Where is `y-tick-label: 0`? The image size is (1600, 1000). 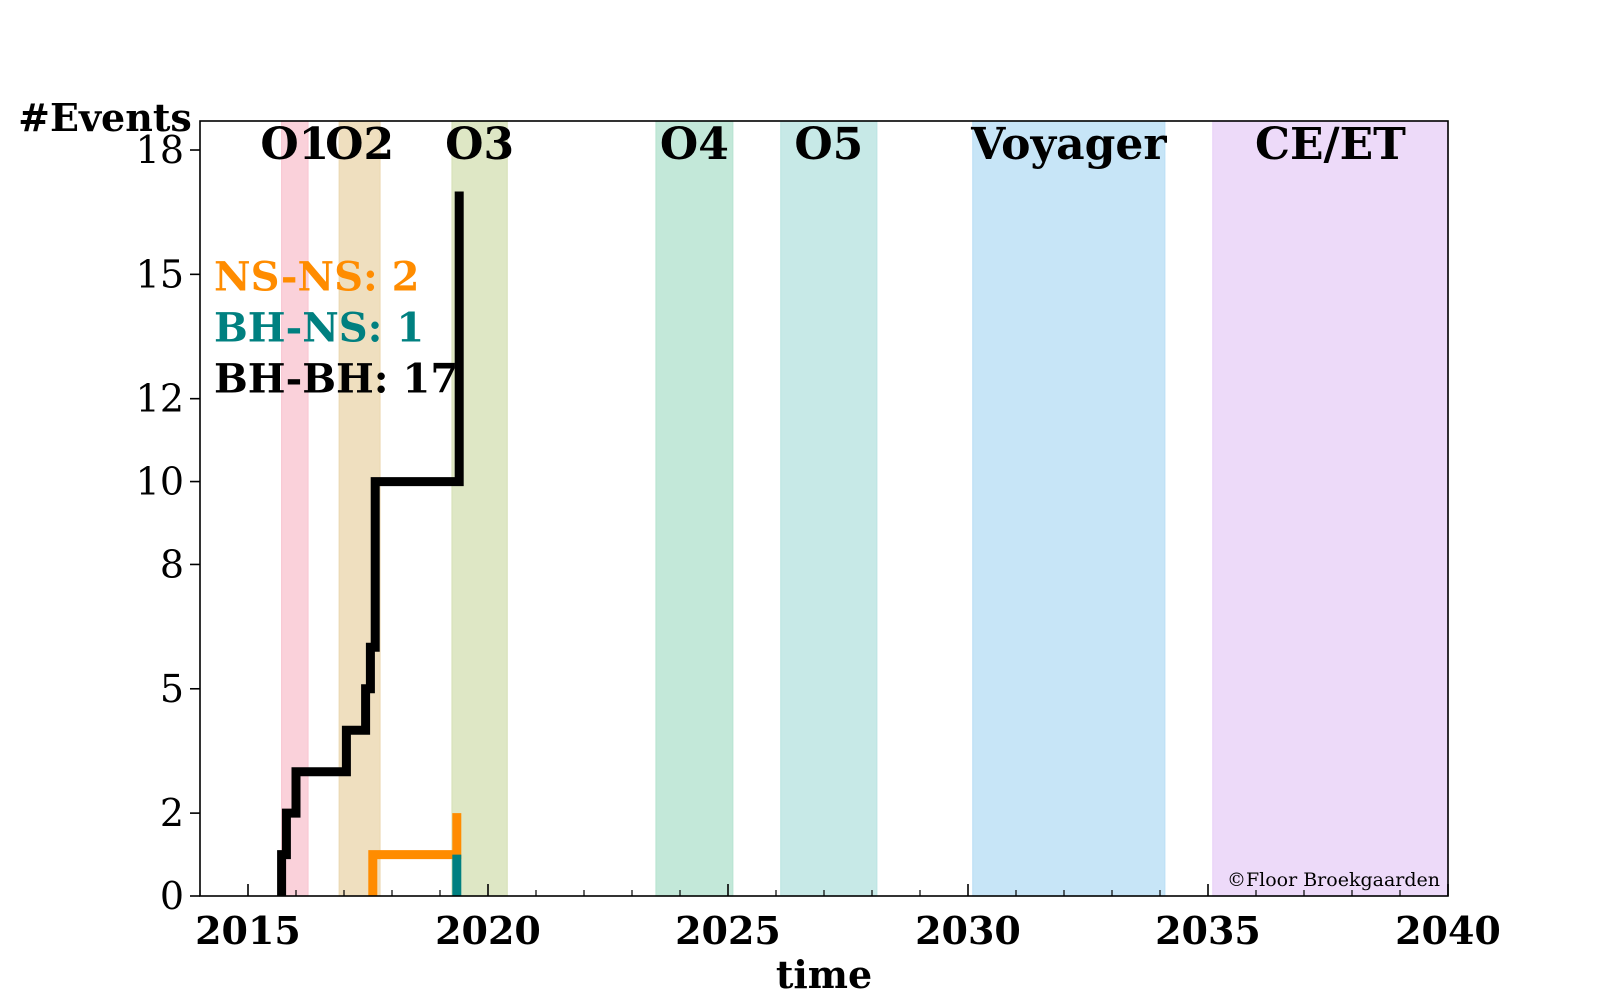 y-tick-label: 0 is located at coordinates (172, 896).